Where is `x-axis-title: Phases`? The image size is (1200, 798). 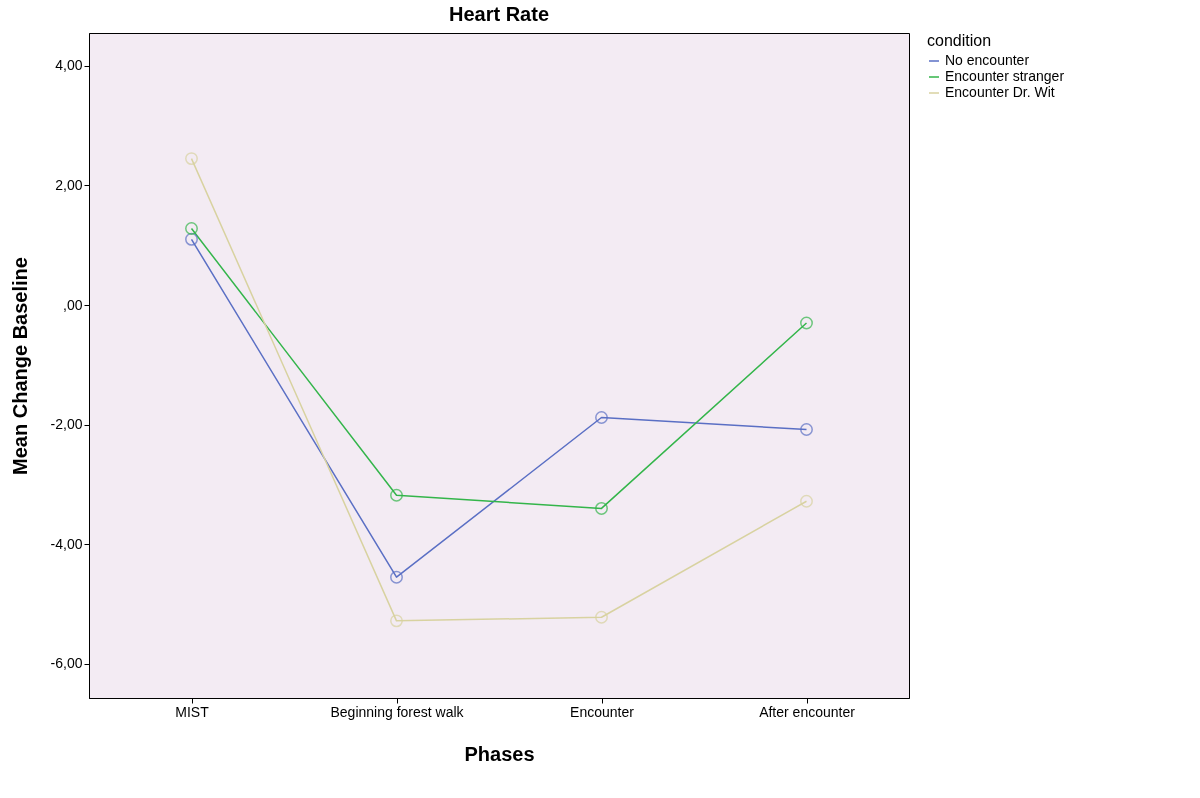
x-axis-title: Phases is located at coordinates (499, 753).